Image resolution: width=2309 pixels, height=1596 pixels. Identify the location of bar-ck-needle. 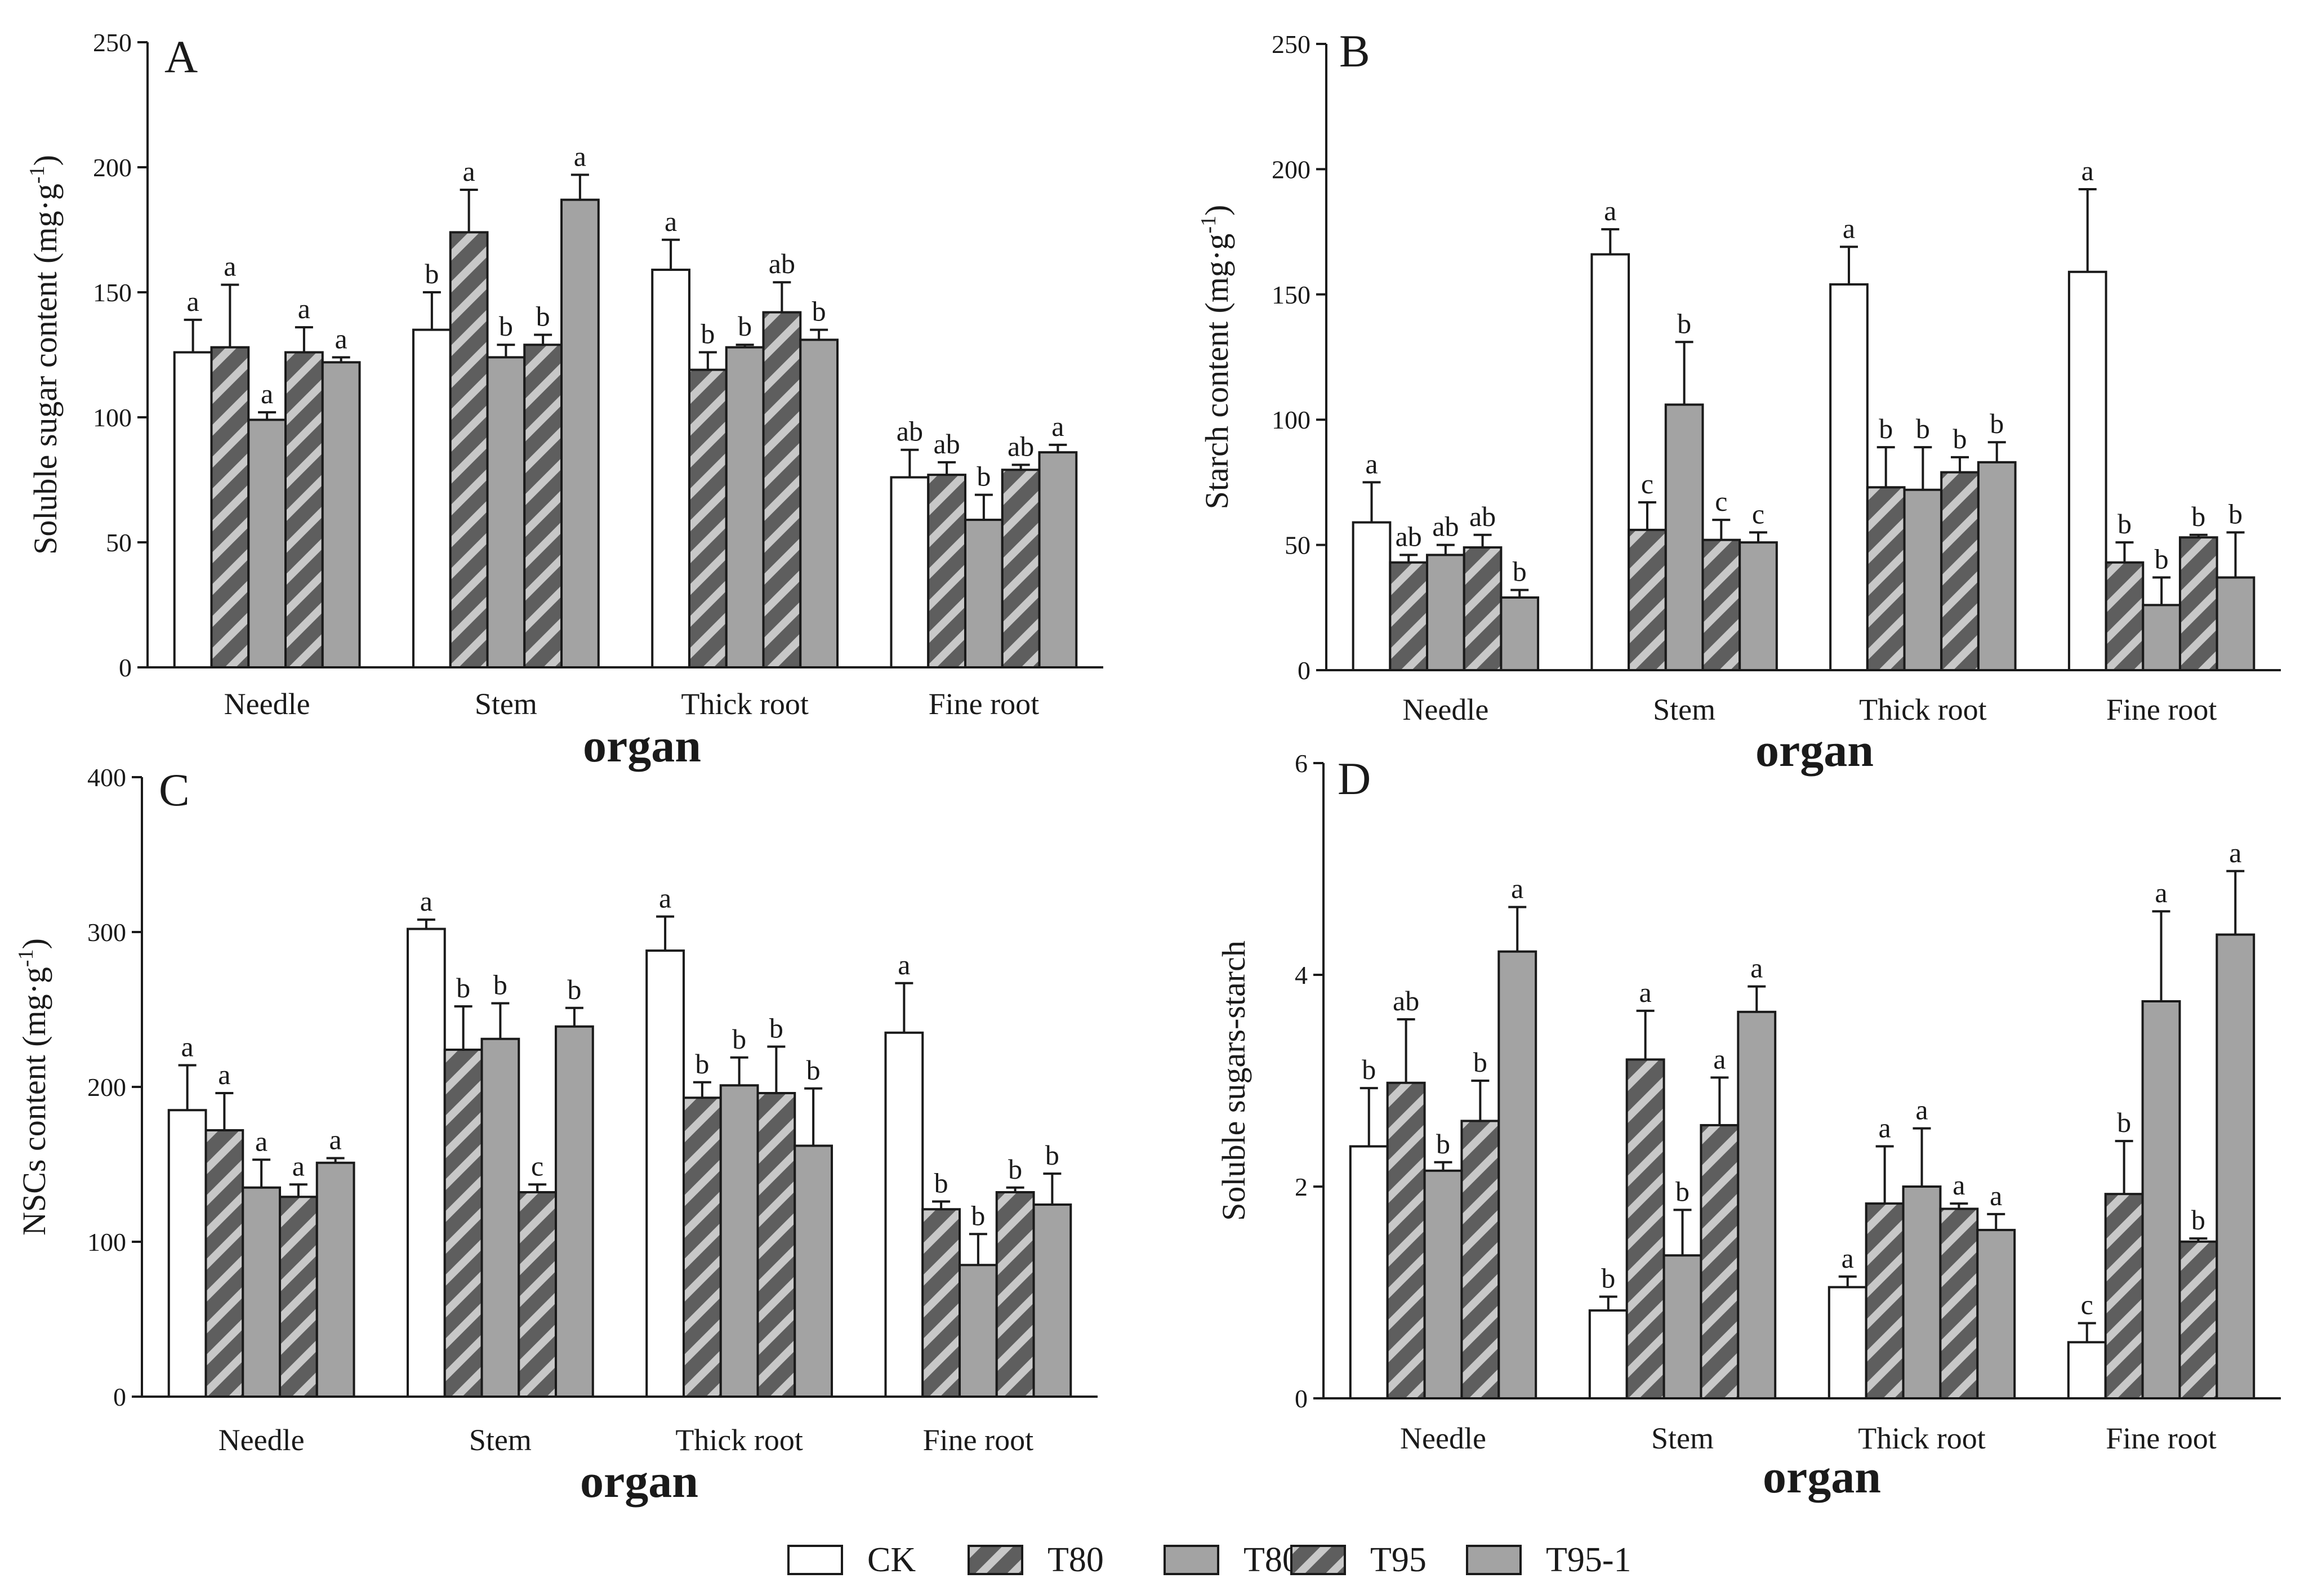
(1369, 1272).